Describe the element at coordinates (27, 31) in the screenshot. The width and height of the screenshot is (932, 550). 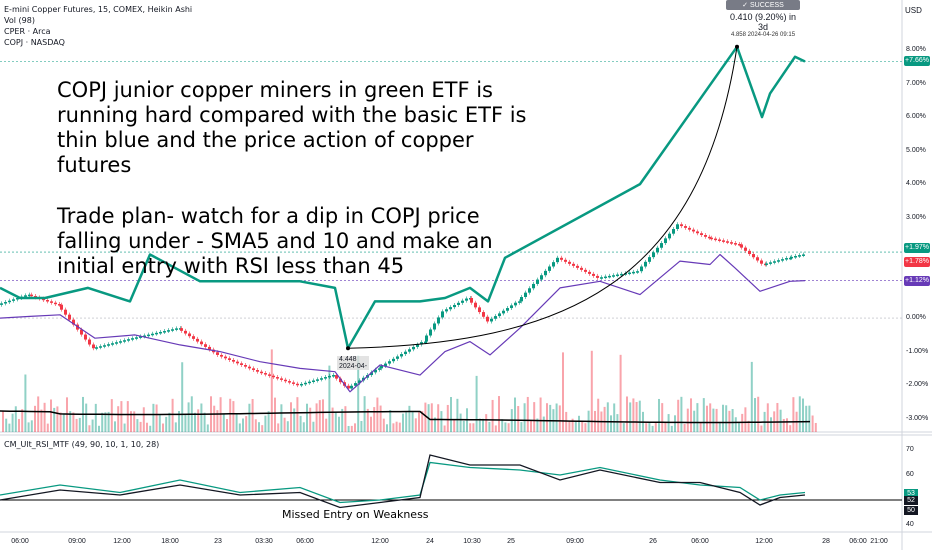
I see `legend-cper: CPER · Arca` at that location.